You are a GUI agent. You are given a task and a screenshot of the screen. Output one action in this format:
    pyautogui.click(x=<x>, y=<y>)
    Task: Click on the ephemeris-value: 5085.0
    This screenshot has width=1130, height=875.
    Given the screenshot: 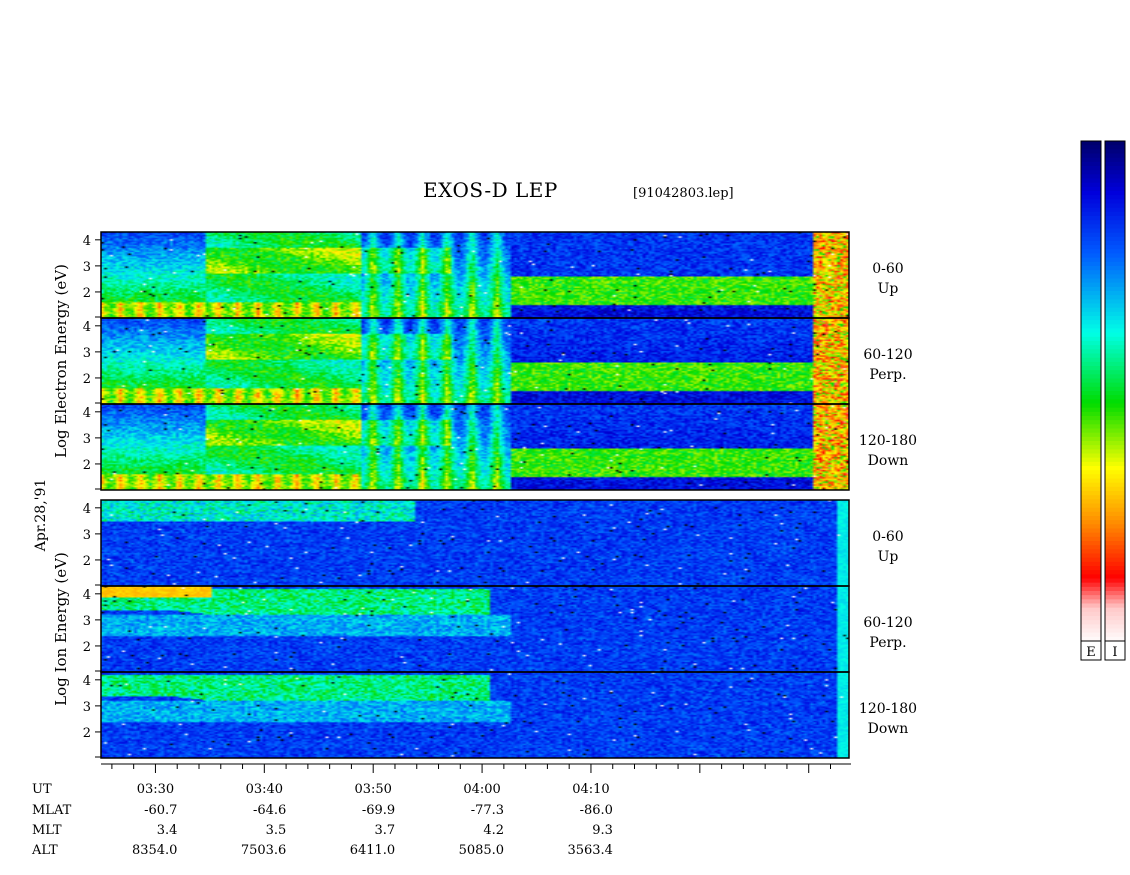 What is the action you would take?
    pyautogui.click(x=482, y=850)
    